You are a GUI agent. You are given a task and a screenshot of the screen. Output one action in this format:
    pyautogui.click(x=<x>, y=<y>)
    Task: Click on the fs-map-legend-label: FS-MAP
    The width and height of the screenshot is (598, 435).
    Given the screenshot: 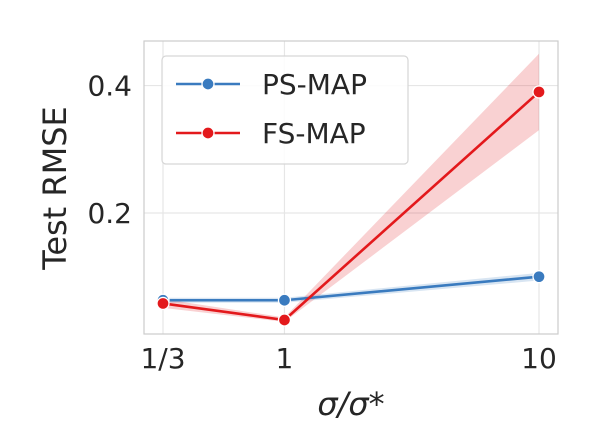 What is the action you would take?
    pyautogui.click(x=314, y=133)
    